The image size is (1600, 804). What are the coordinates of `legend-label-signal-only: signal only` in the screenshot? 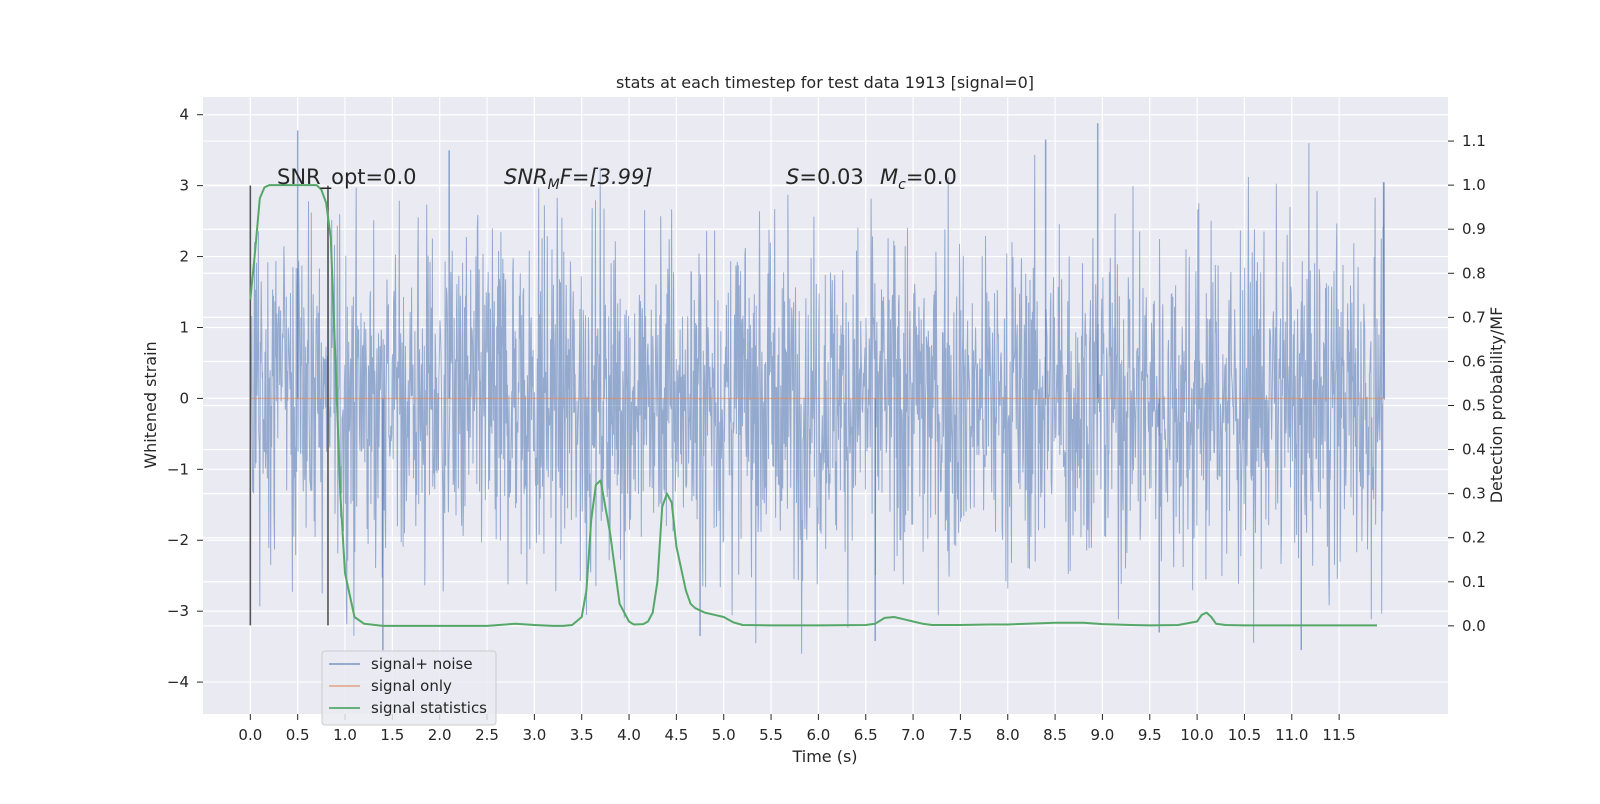 It's located at (411, 686).